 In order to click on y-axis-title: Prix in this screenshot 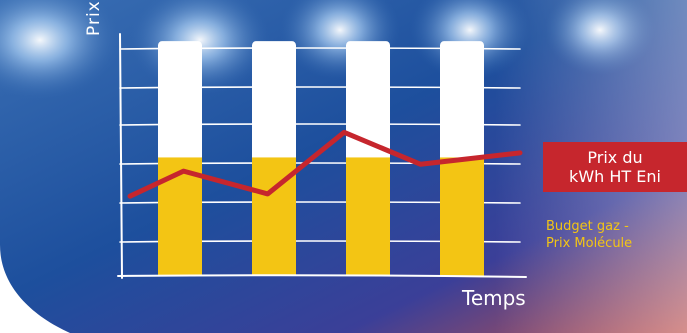, I will do `click(94, 18)`.